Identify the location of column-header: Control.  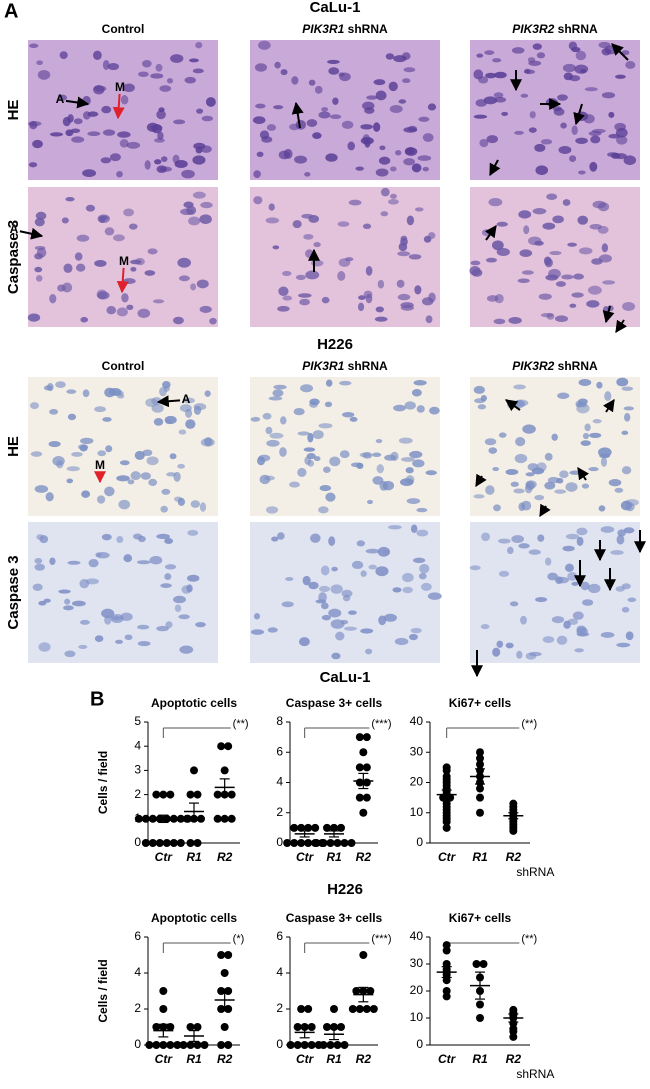
(123, 366).